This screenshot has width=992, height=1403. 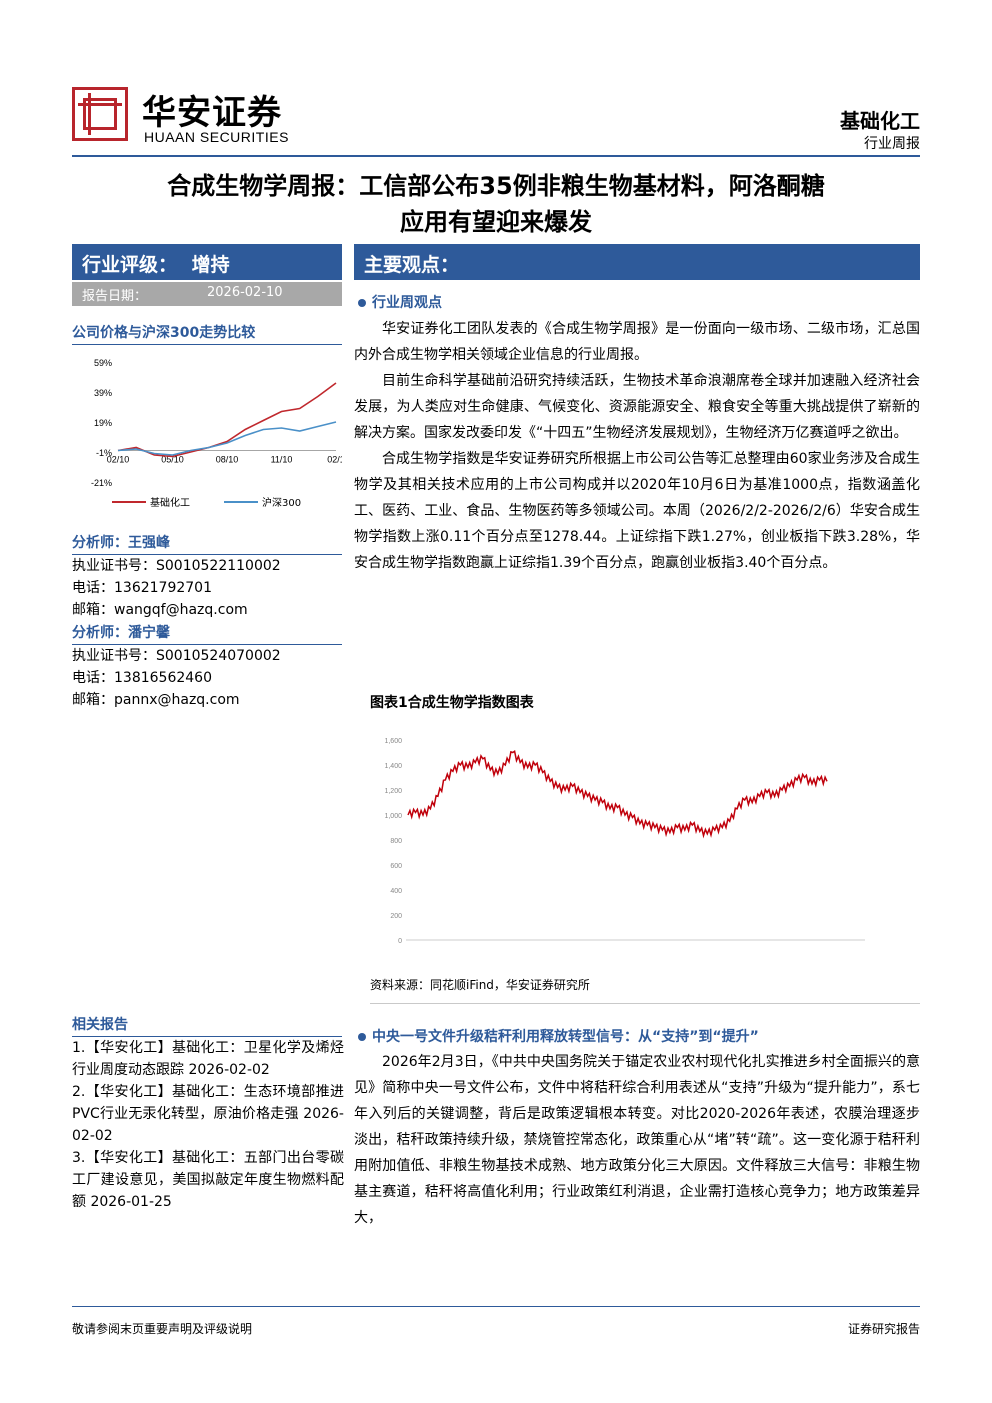 I want to click on synbio-index-chart: 1,600 1,400 1,200 1,000 800 600 400 200 0, so click(x=624, y=841).